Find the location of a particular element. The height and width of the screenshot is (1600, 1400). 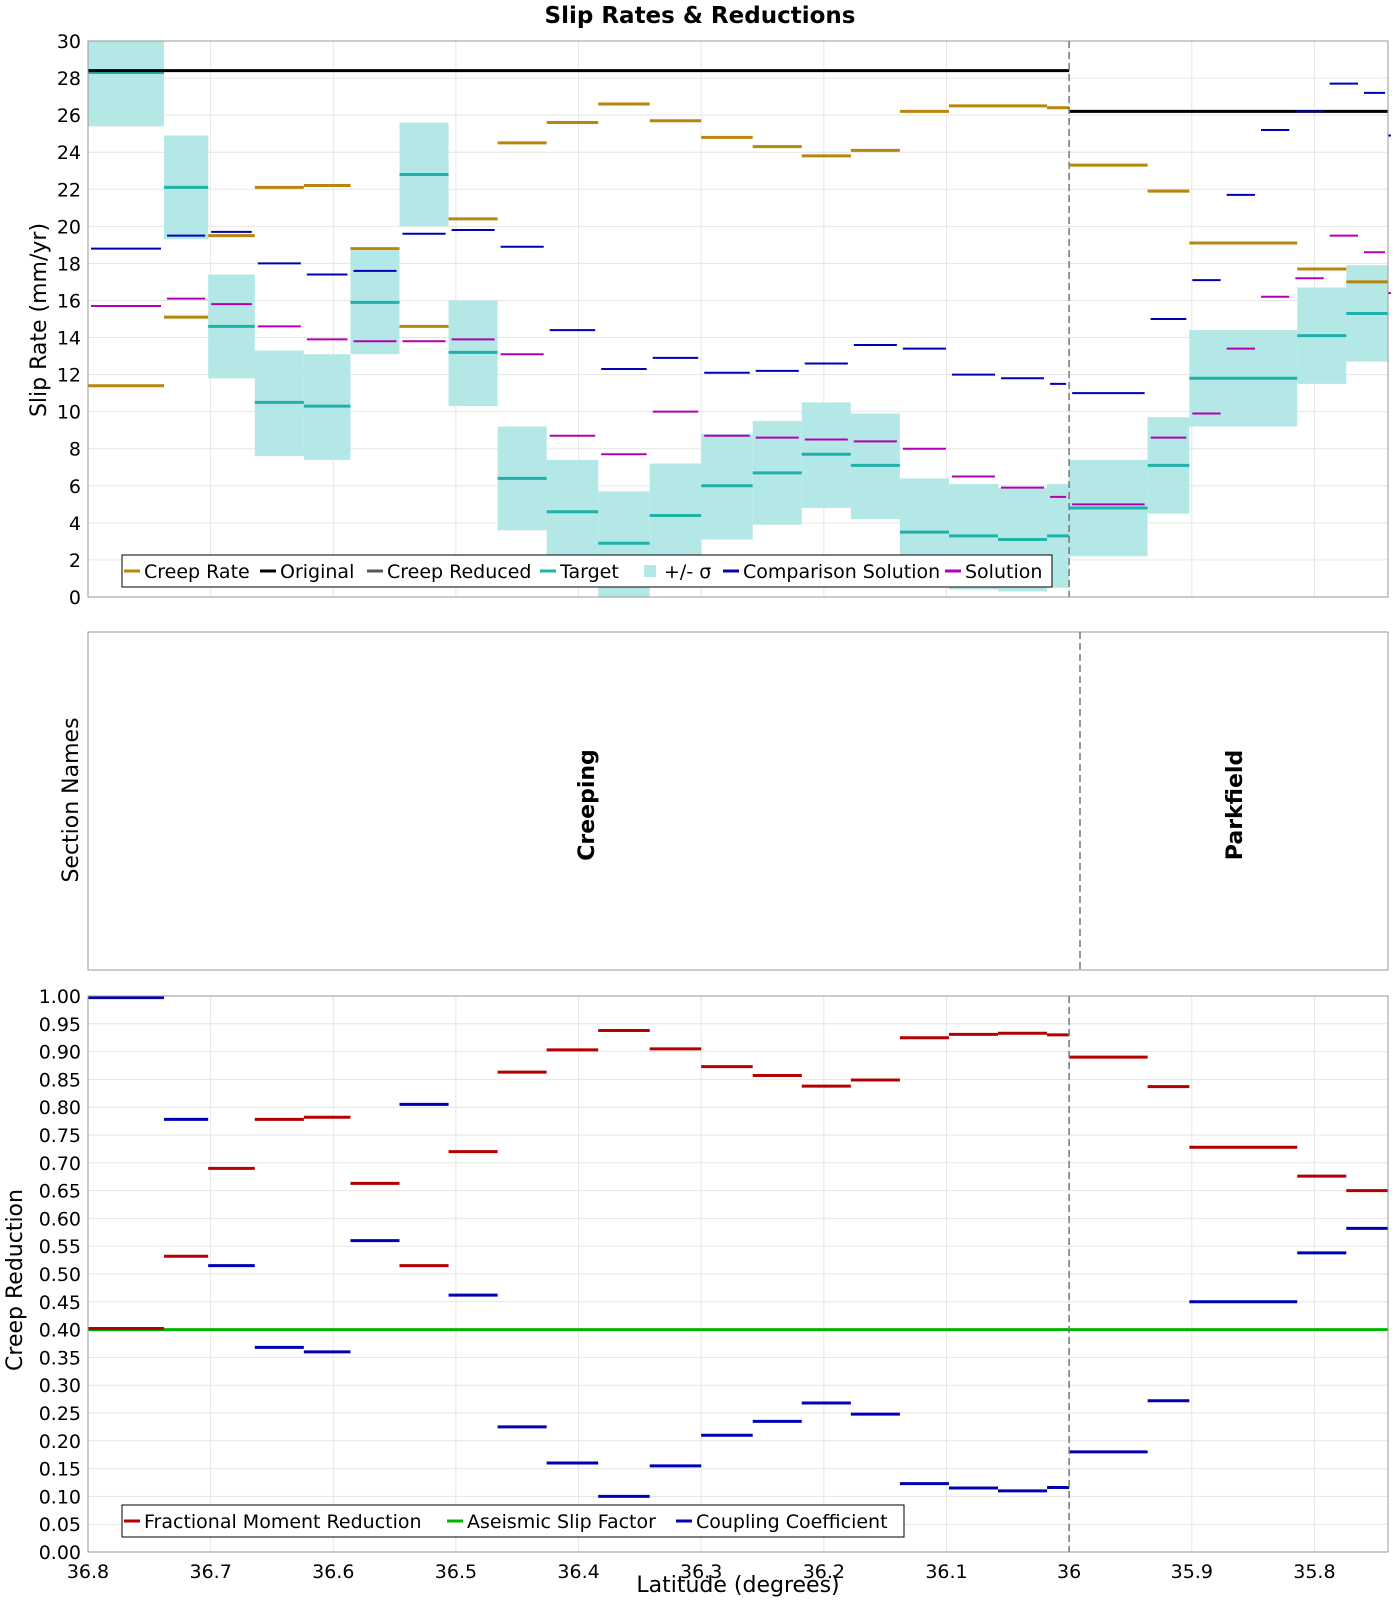

y-tick-label: 0.05 is located at coordinates (60, 1525).